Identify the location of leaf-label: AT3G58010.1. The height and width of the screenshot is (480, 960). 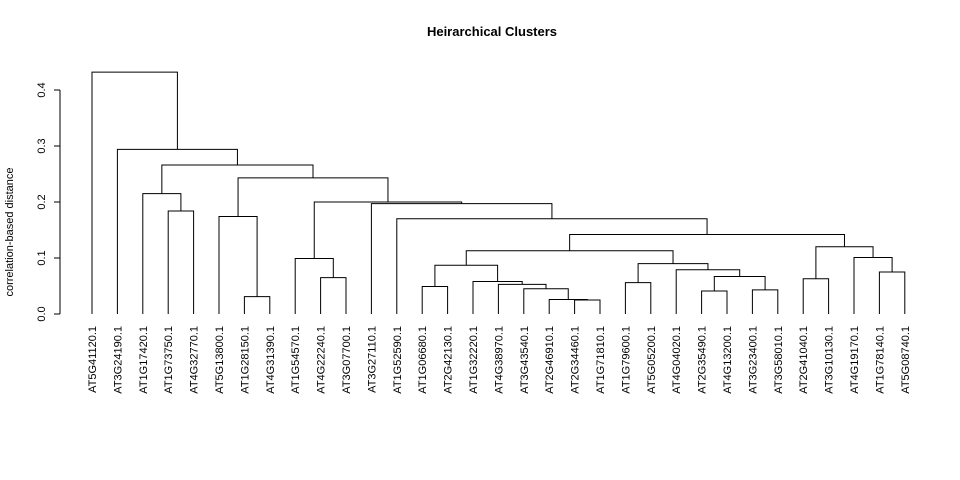
(779, 360).